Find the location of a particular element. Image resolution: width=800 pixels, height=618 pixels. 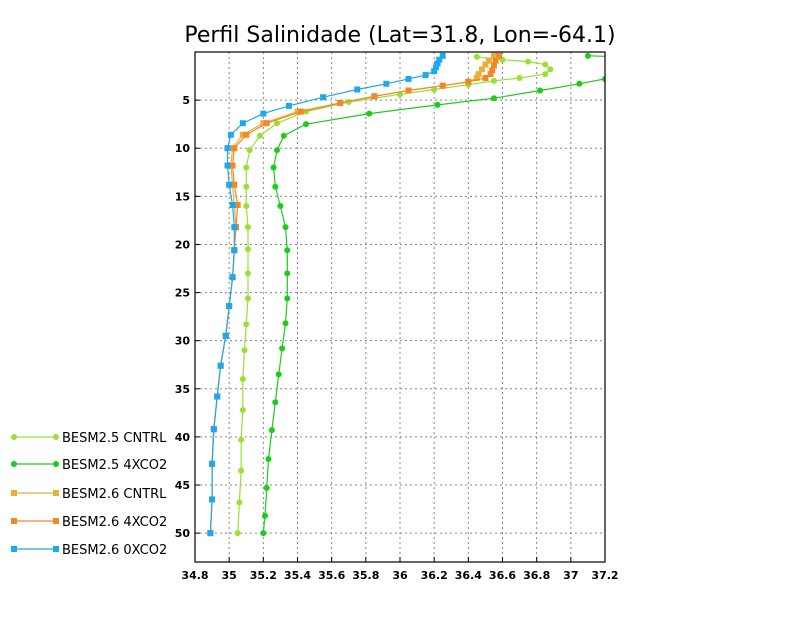

y-tick-label: 15 is located at coordinates (182, 196).